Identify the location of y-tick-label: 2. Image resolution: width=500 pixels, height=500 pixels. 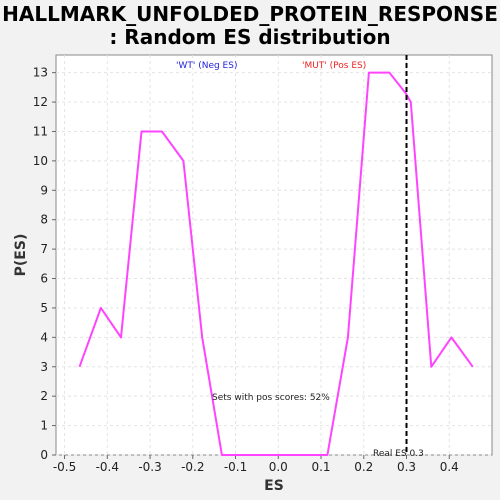
(44, 396).